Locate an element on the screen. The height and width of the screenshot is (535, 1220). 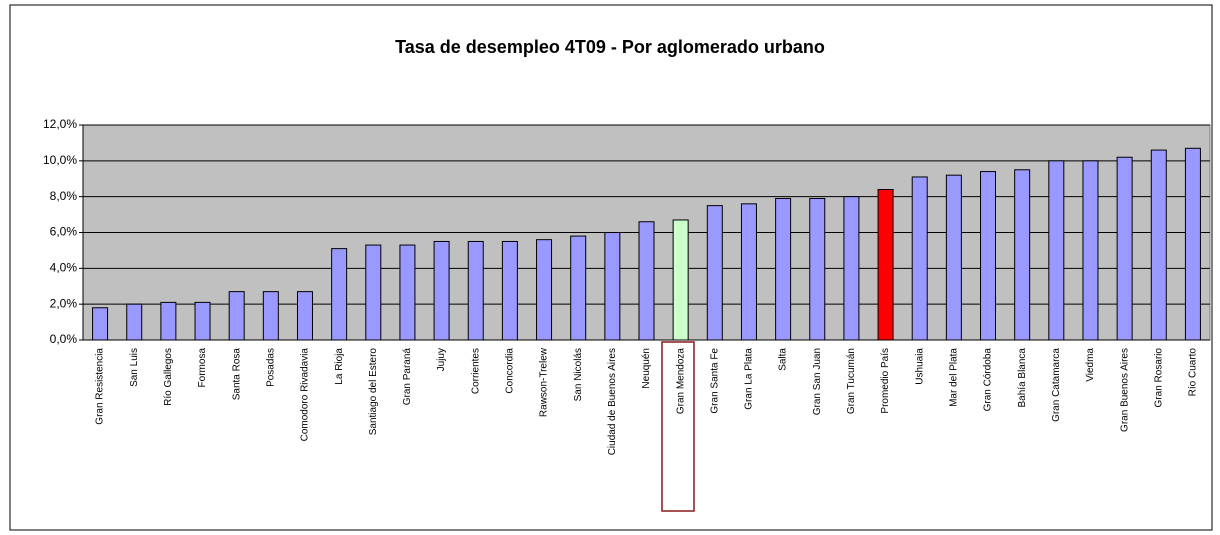
x-tick-label: Formosa is located at coordinates (202, 368).